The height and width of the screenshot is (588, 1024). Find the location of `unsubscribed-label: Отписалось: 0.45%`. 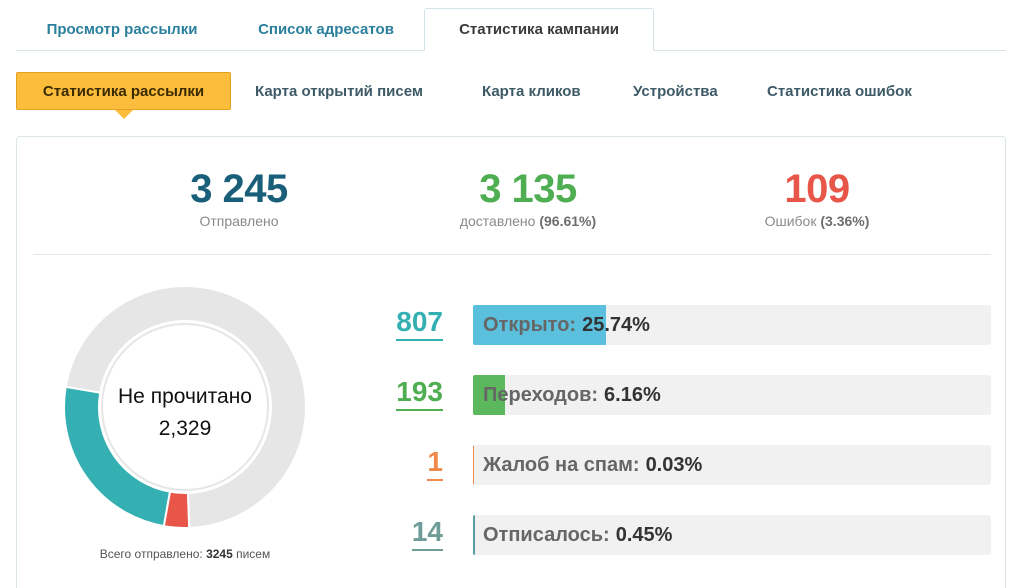

unsubscribed-label: Отписалось: 0.45% is located at coordinates (577, 535).